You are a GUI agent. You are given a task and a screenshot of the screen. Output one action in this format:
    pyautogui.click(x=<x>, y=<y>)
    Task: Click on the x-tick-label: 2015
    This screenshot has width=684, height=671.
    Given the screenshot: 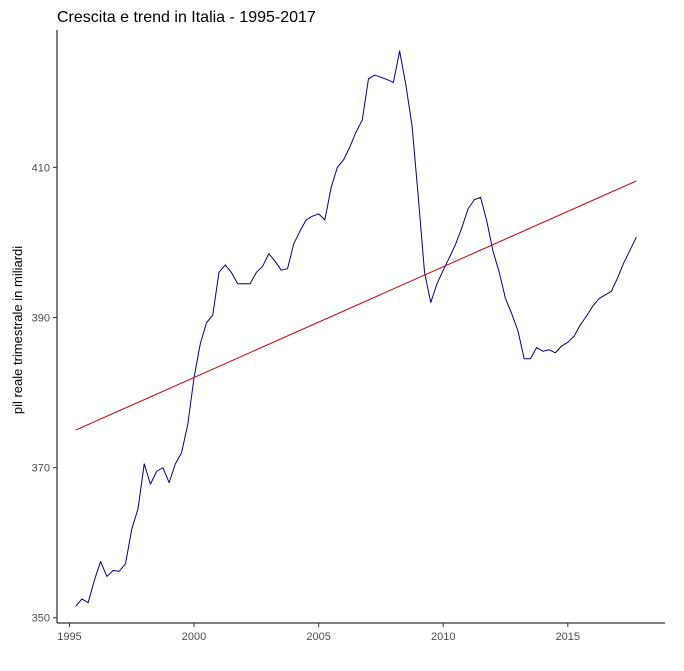 What is the action you would take?
    pyautogui.click(x=568, y=637)
    